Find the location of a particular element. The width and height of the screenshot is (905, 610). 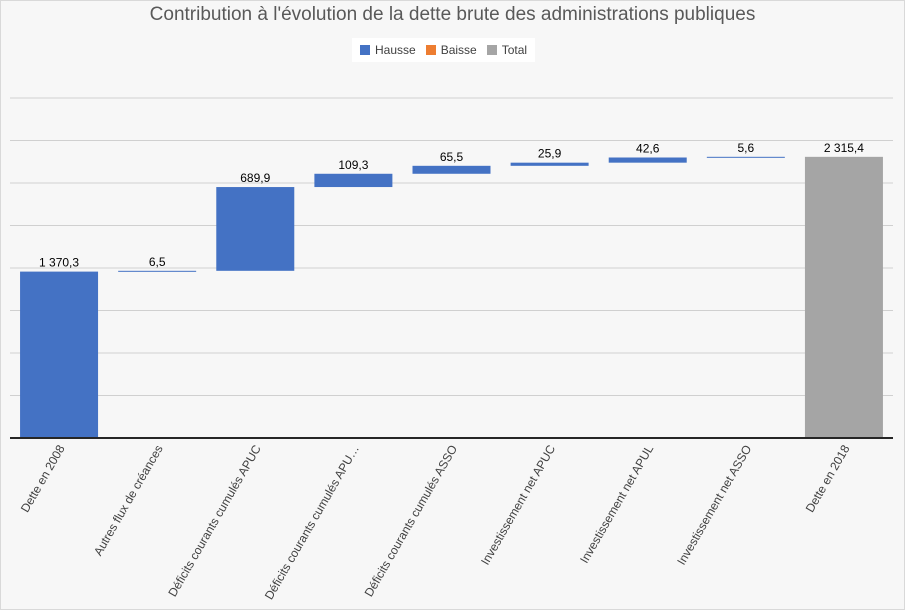

category-label-2: Déficits courants cumulés APUC is located at coordinates (214, 520).